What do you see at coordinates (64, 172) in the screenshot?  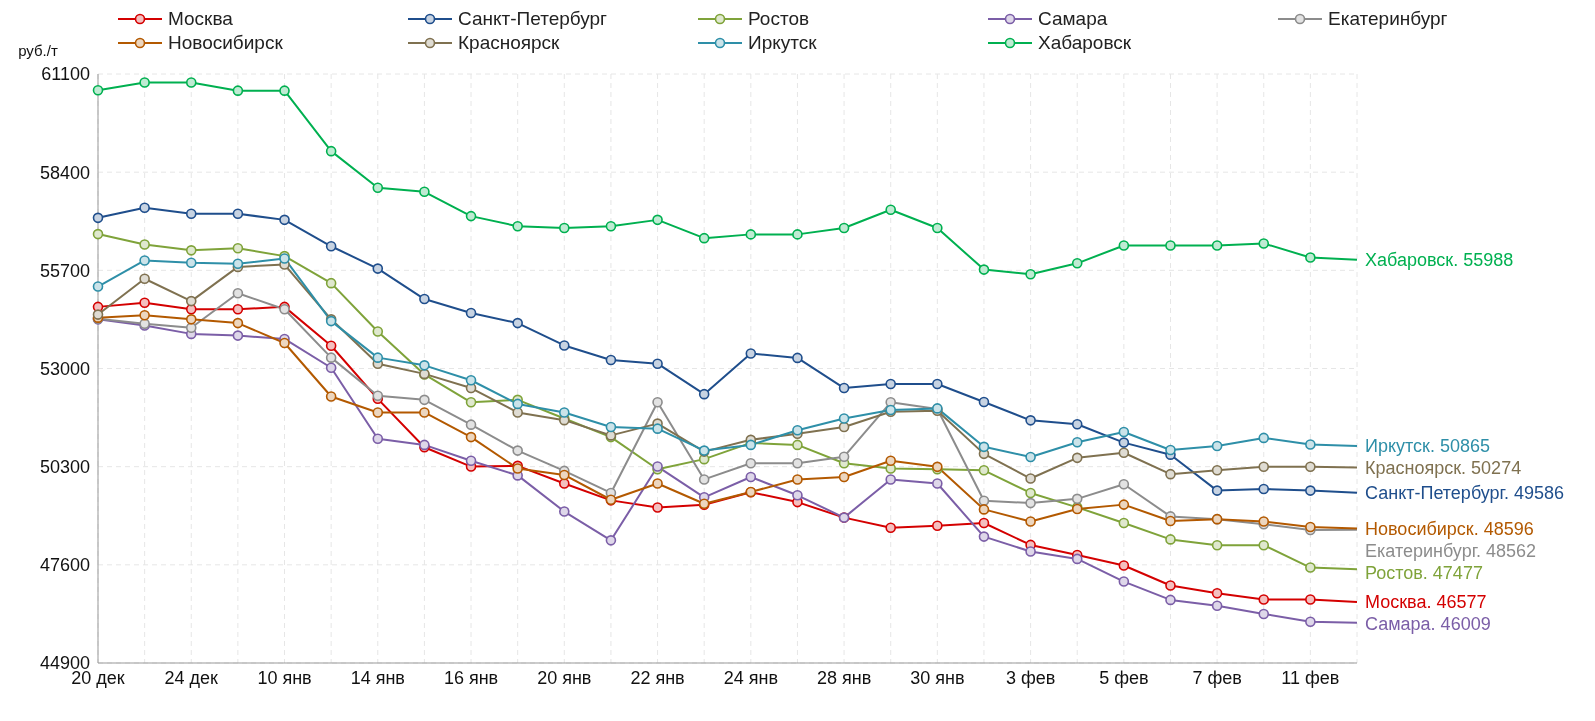 I see `y-tick-label: 58400` at bounding box center [64, 172].